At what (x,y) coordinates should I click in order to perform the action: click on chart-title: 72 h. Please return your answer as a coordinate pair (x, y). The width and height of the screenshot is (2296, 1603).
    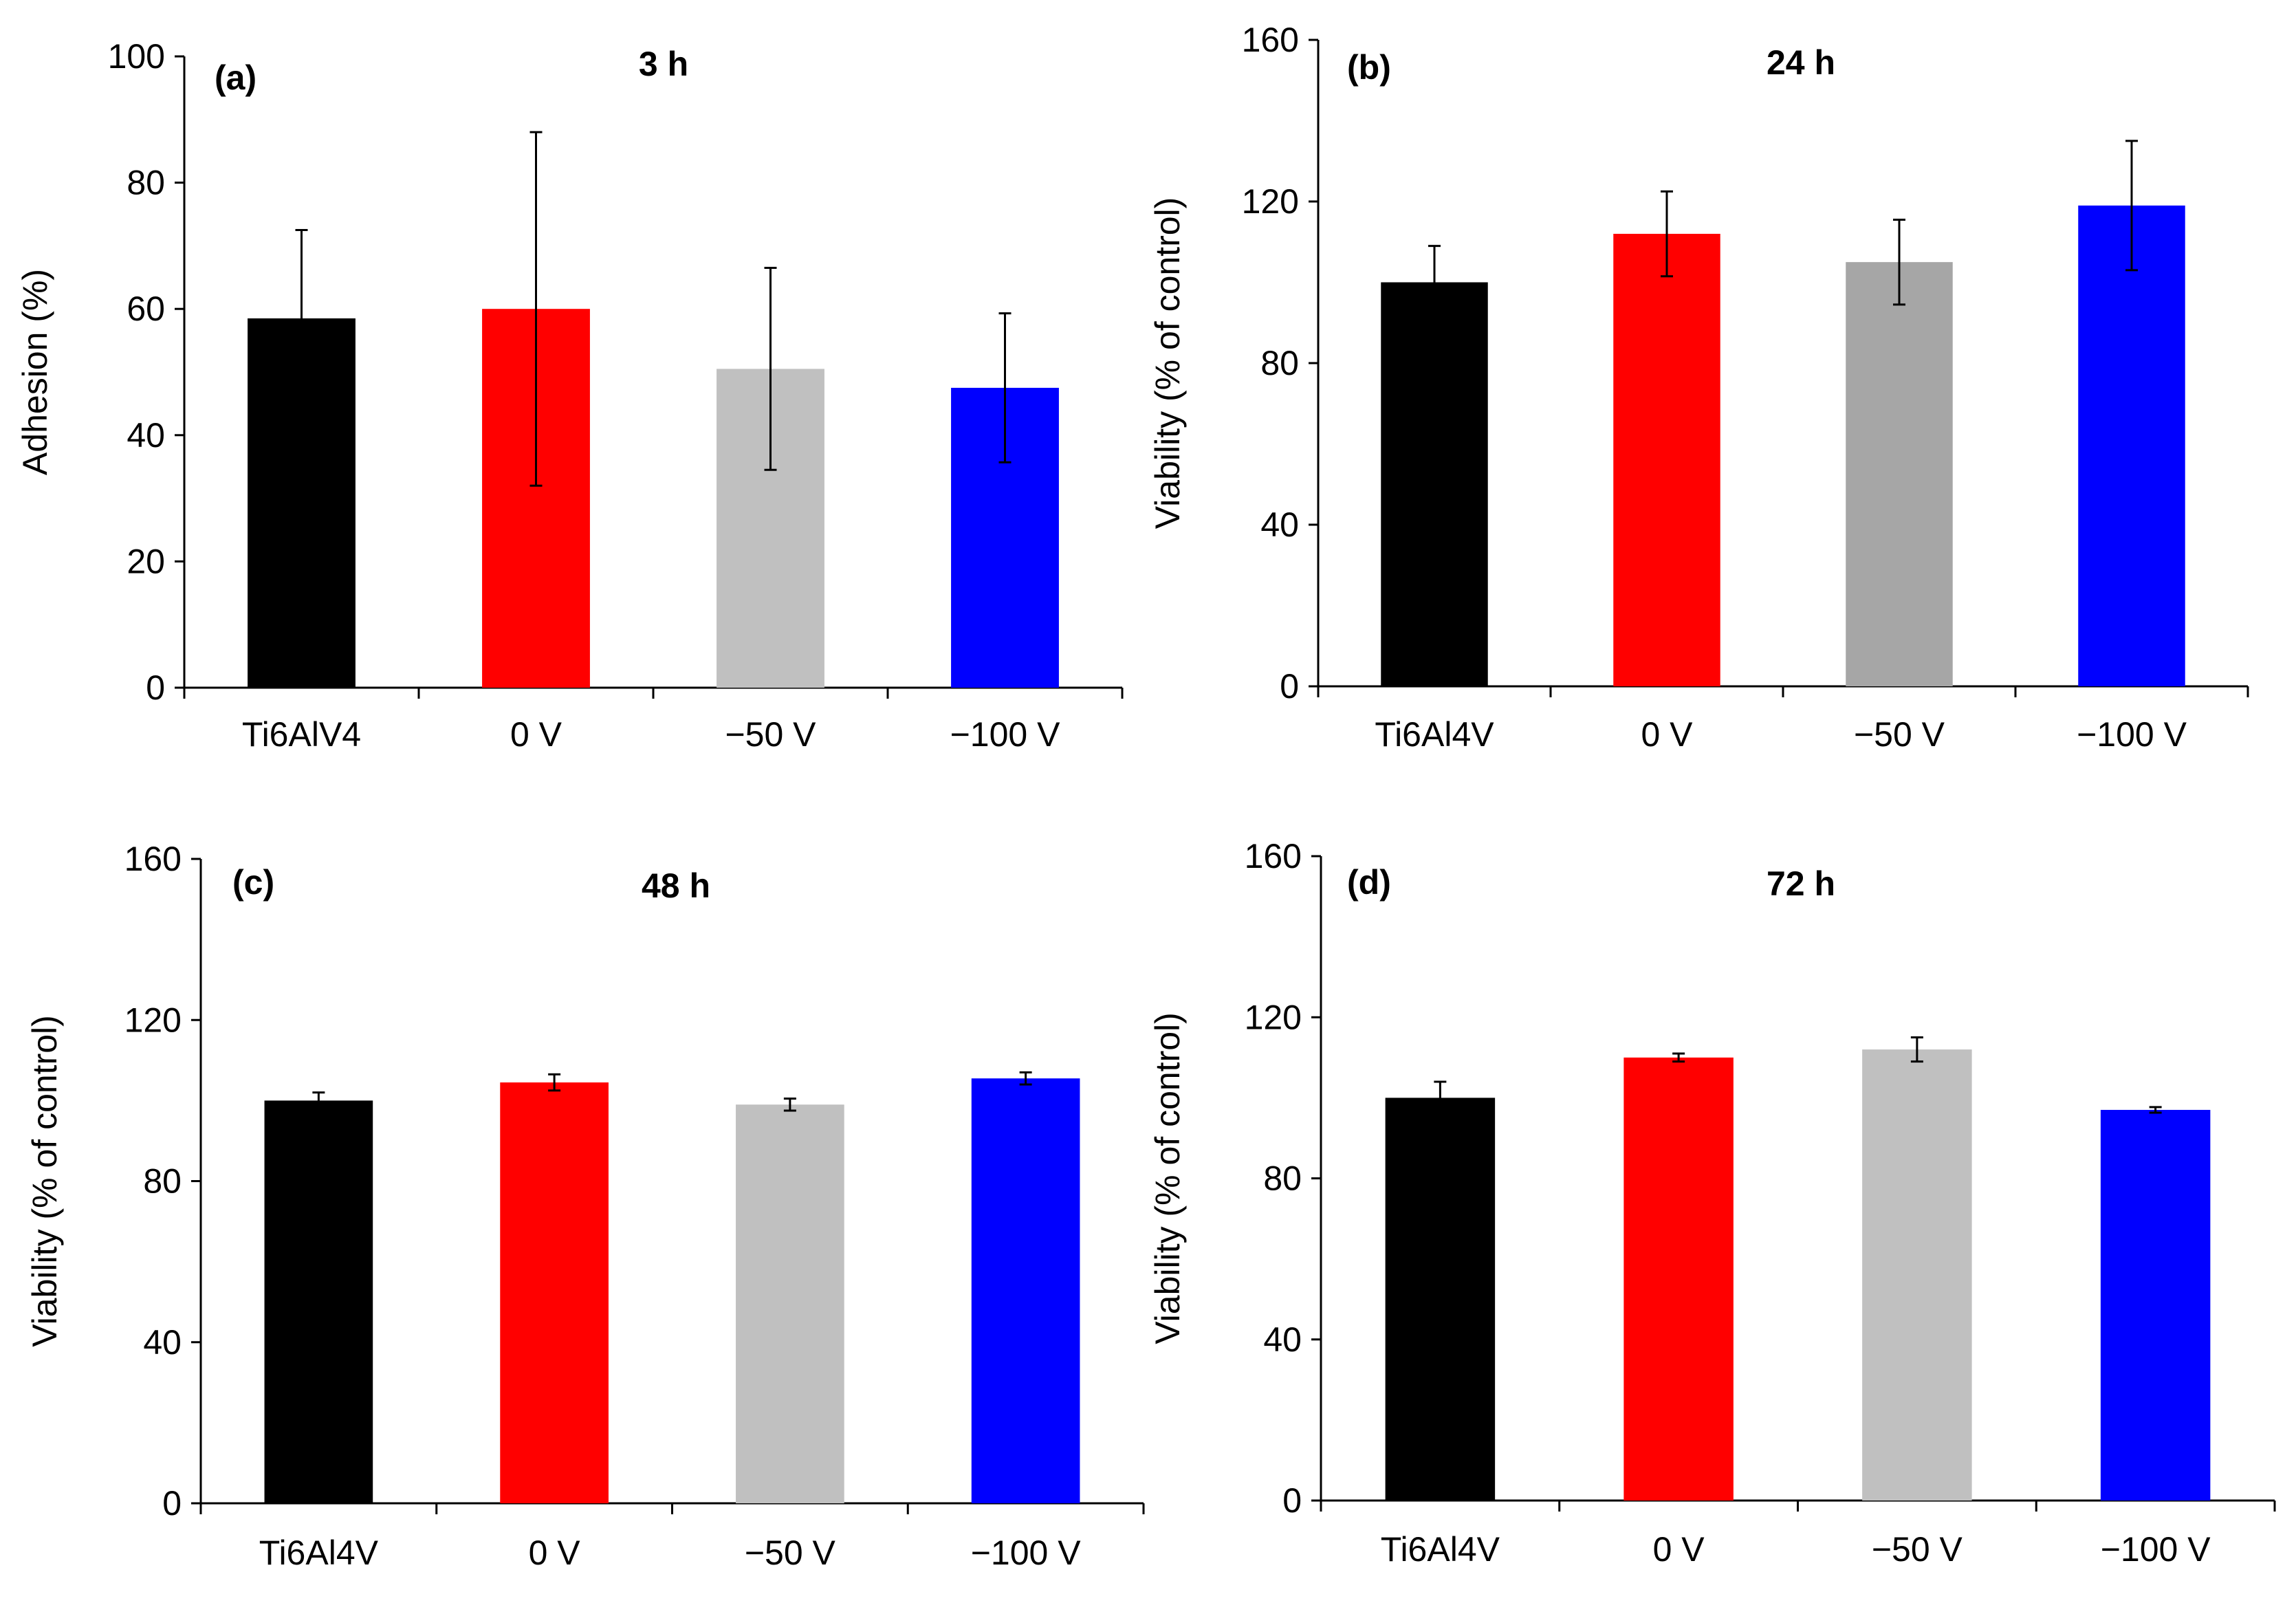
    Looking at the image, I should click on (1801, 883).